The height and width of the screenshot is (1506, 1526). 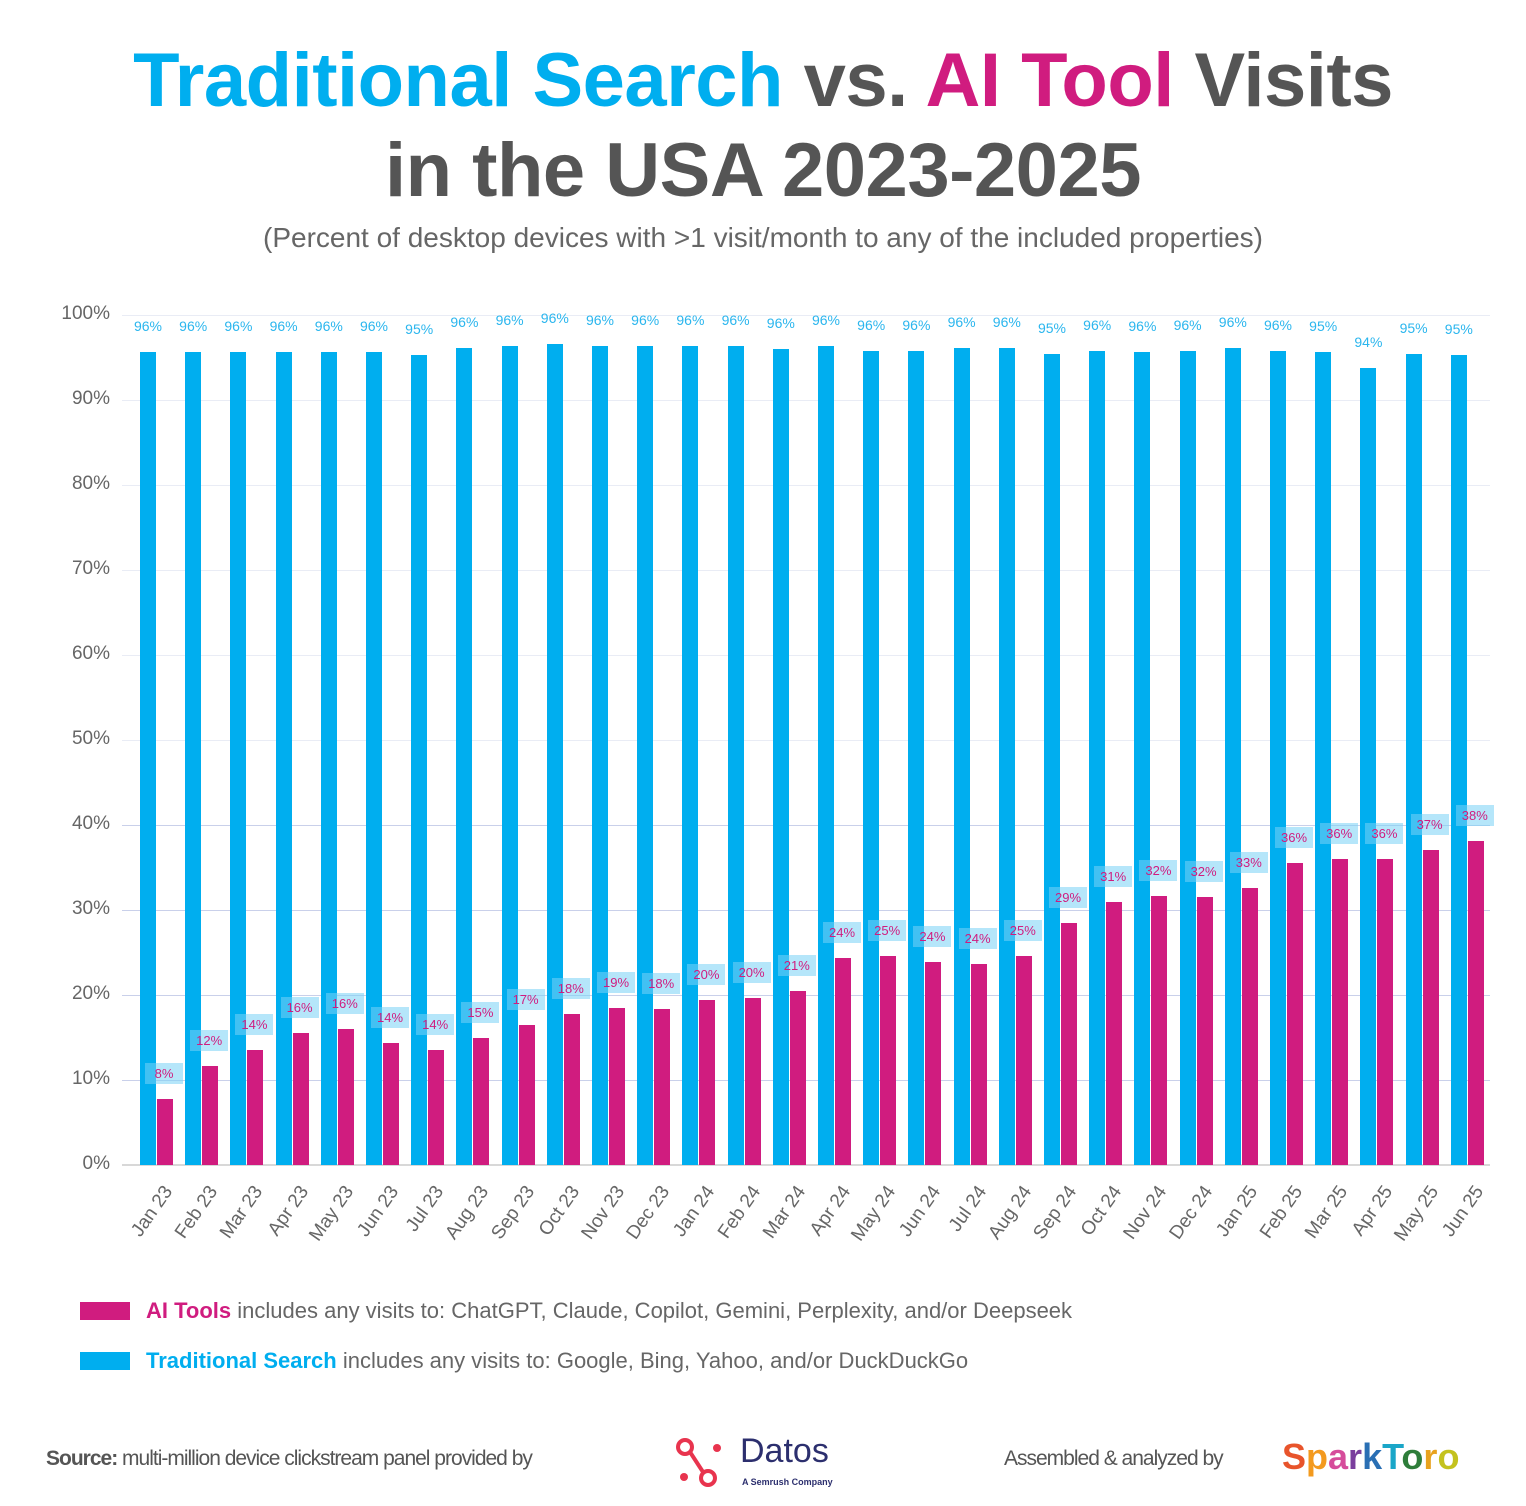 What do you see at coordinates (105, 1311) in the screenshot?
I see `ai-tools-swatch` at bounding box center [105, 1311].